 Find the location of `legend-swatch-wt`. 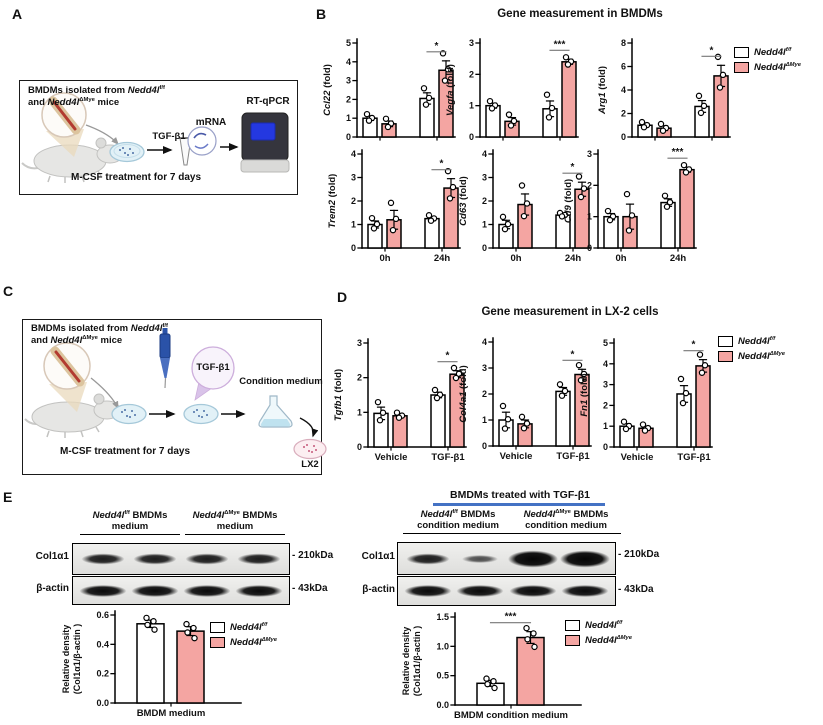

legend-swatch-wt is located at coordinates (217, 627).